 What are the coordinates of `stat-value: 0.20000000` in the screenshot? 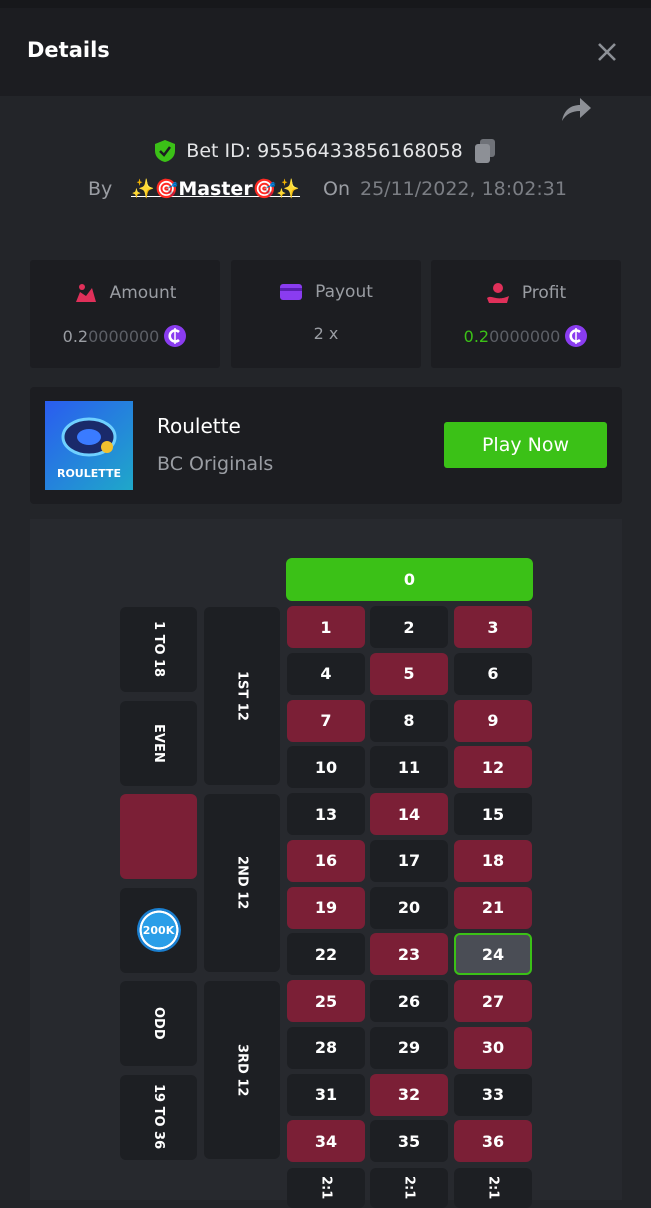 It's located at (125, 336).